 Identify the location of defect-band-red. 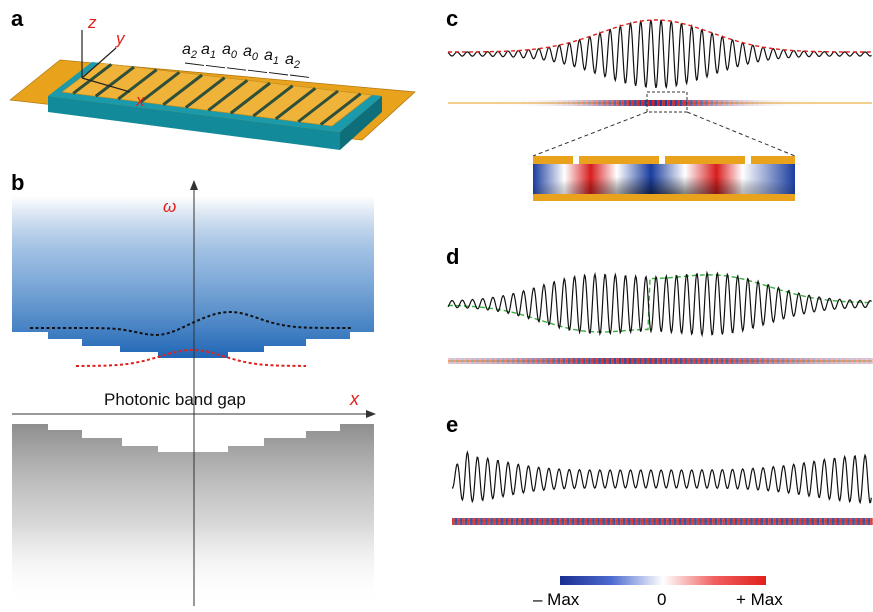
(191, 358).